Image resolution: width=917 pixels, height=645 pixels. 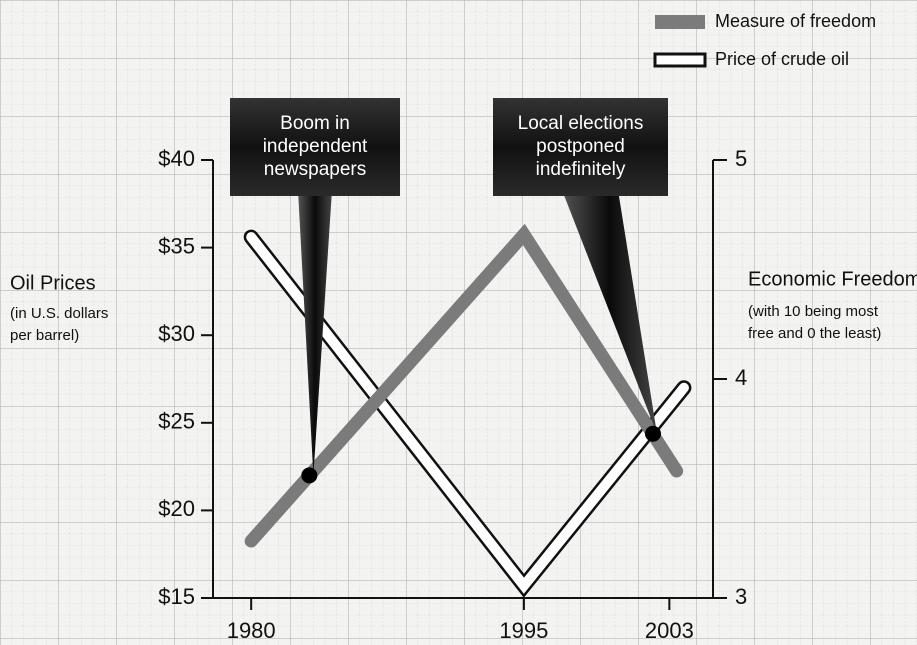 I want to click on y-axis-note: (in U.S. dollars, so click(x=59, y=313).